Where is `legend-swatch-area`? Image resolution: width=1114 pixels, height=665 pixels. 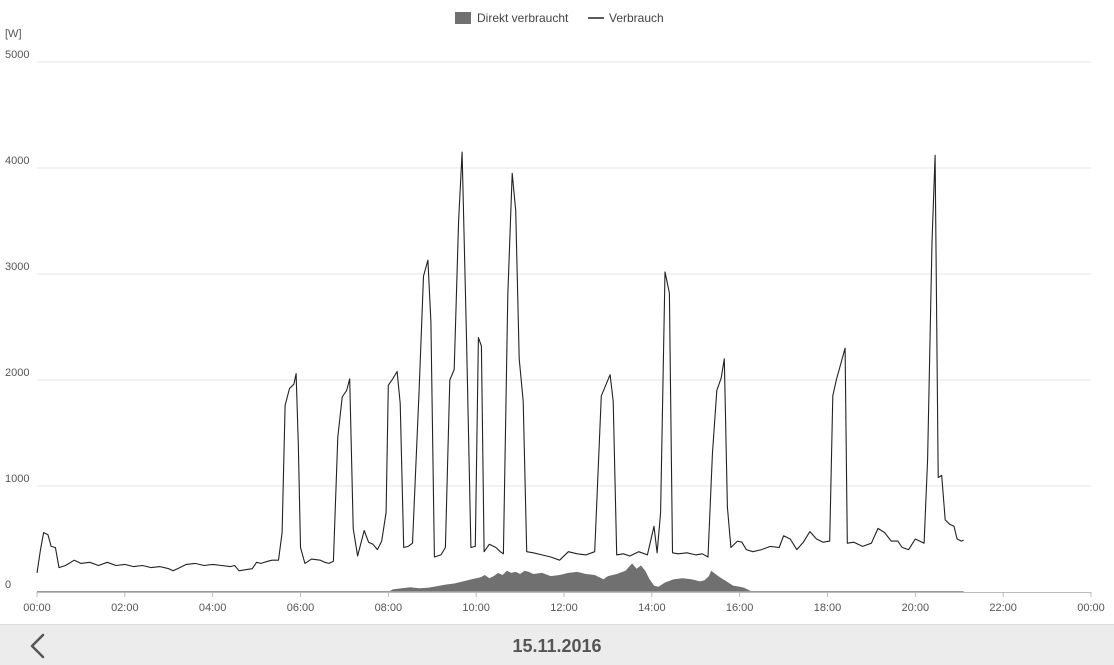 legend-swatch-area is located at coordinates (463, 18).